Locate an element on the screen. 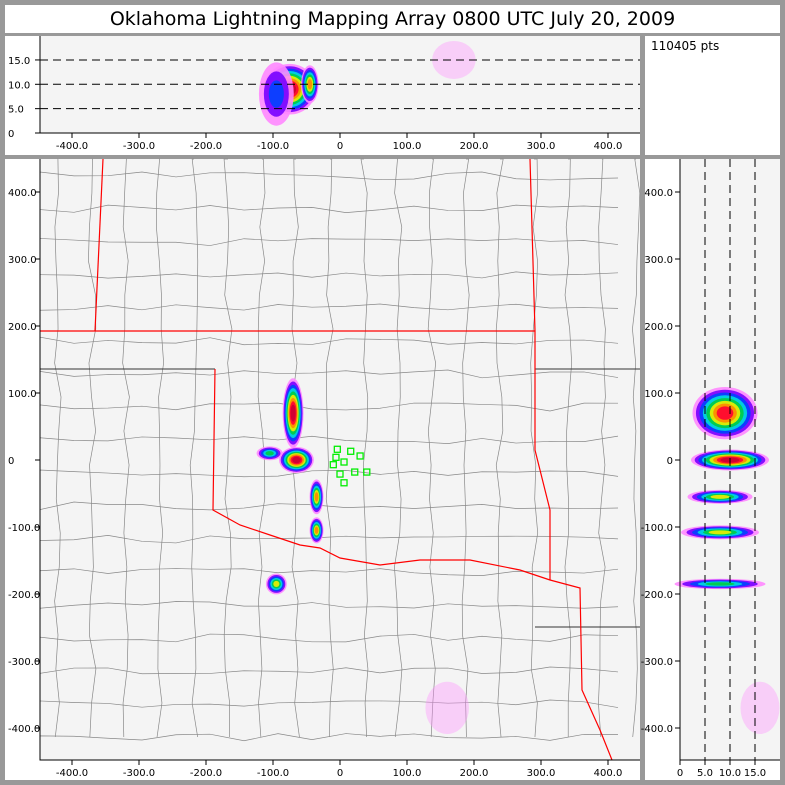  y-tick-label: 10.0 is located at coordinates (19, 85).